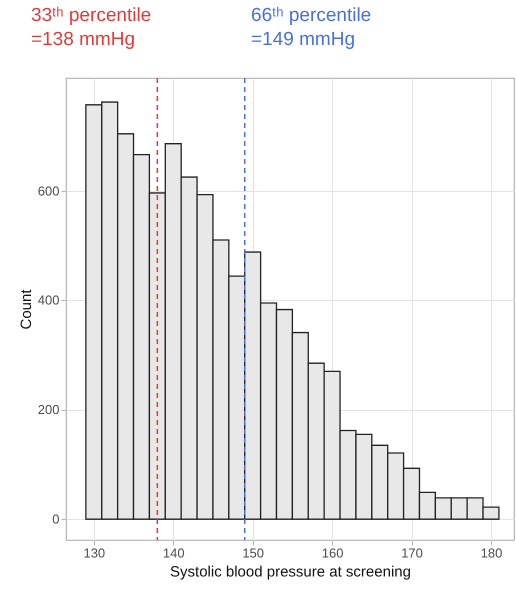 Image resolution: width=516 pixels, height=592 pixels. Describe the element at coordinates (49, 190) in the screenshot. I see `y-tick-label: 600` at that location.